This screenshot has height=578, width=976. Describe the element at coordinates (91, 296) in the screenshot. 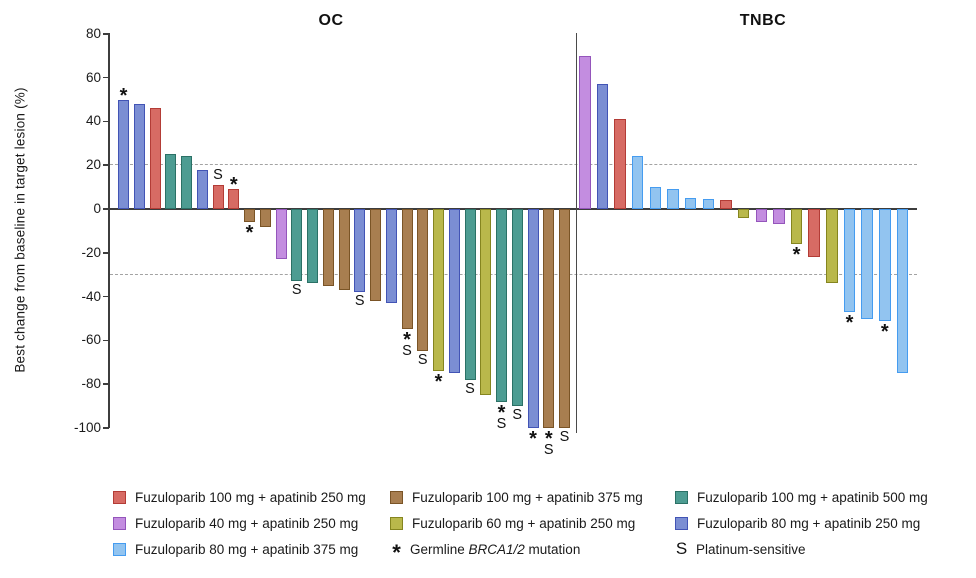

I see `y-tick-label: -40` at that location.